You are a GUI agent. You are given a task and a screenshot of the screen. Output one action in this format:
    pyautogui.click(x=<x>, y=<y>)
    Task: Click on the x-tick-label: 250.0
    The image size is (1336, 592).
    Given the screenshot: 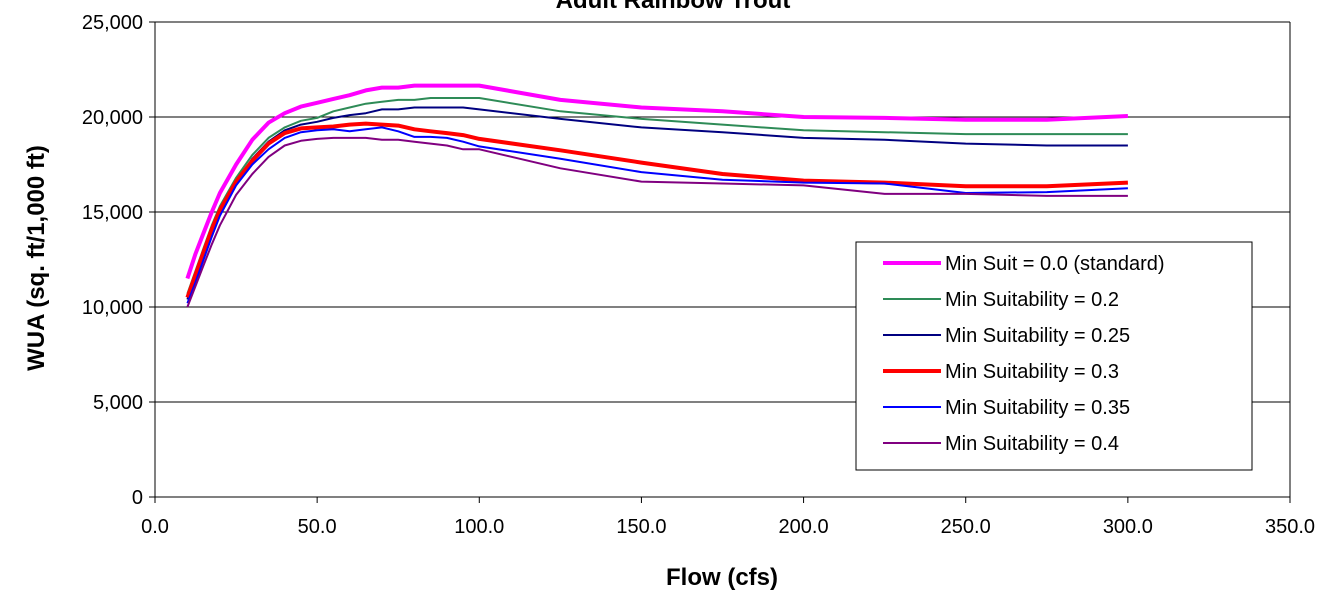 What is the action you would take?
    pyautogui.click(x=966, y=527)
    